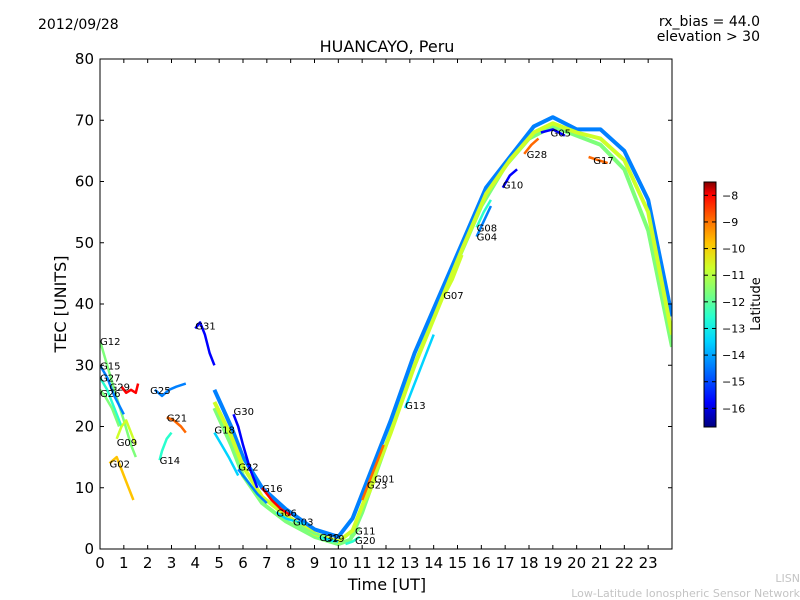  I want to click on x-tick-label: 21, so click(600, 563).